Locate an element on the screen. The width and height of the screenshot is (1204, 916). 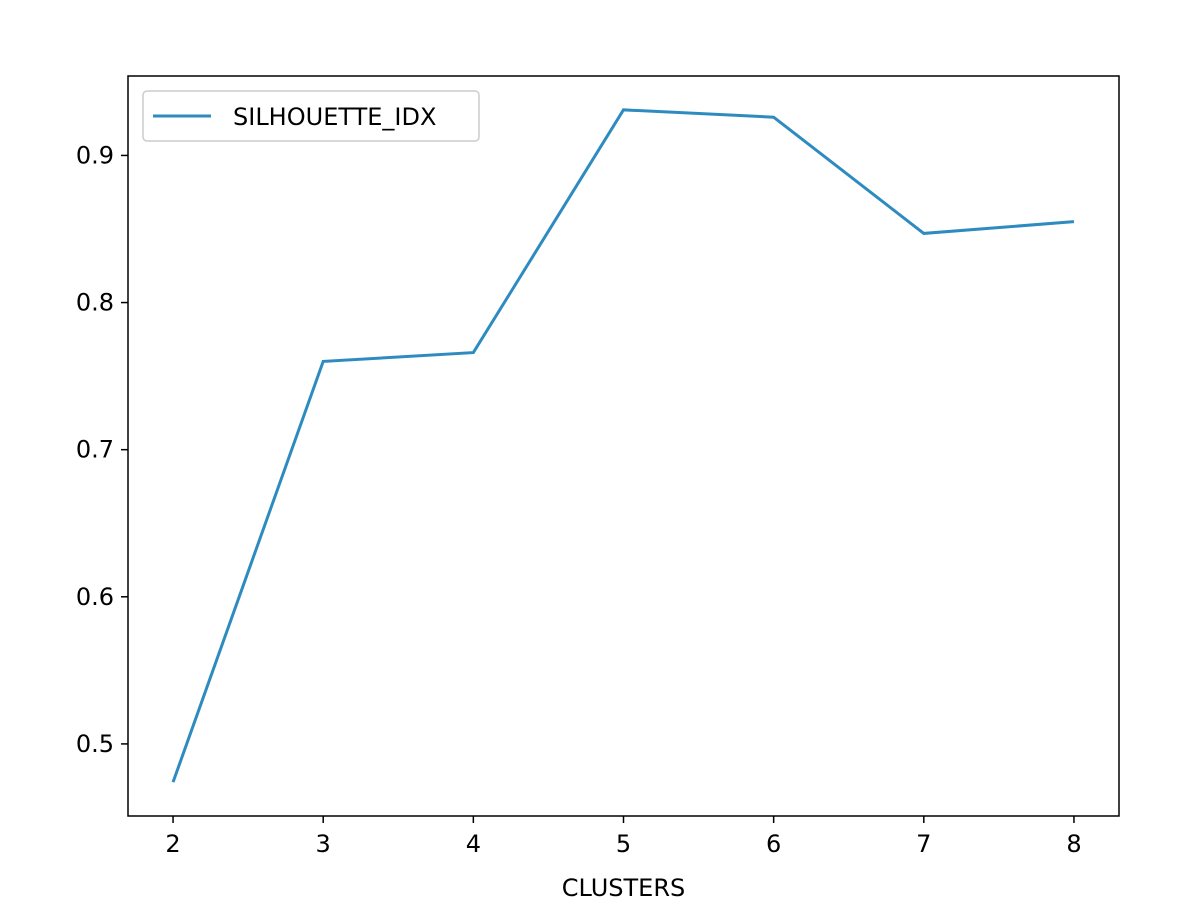
x-axis: 2 3 4 5 6 7 8 is located at coordinates (623, 837).